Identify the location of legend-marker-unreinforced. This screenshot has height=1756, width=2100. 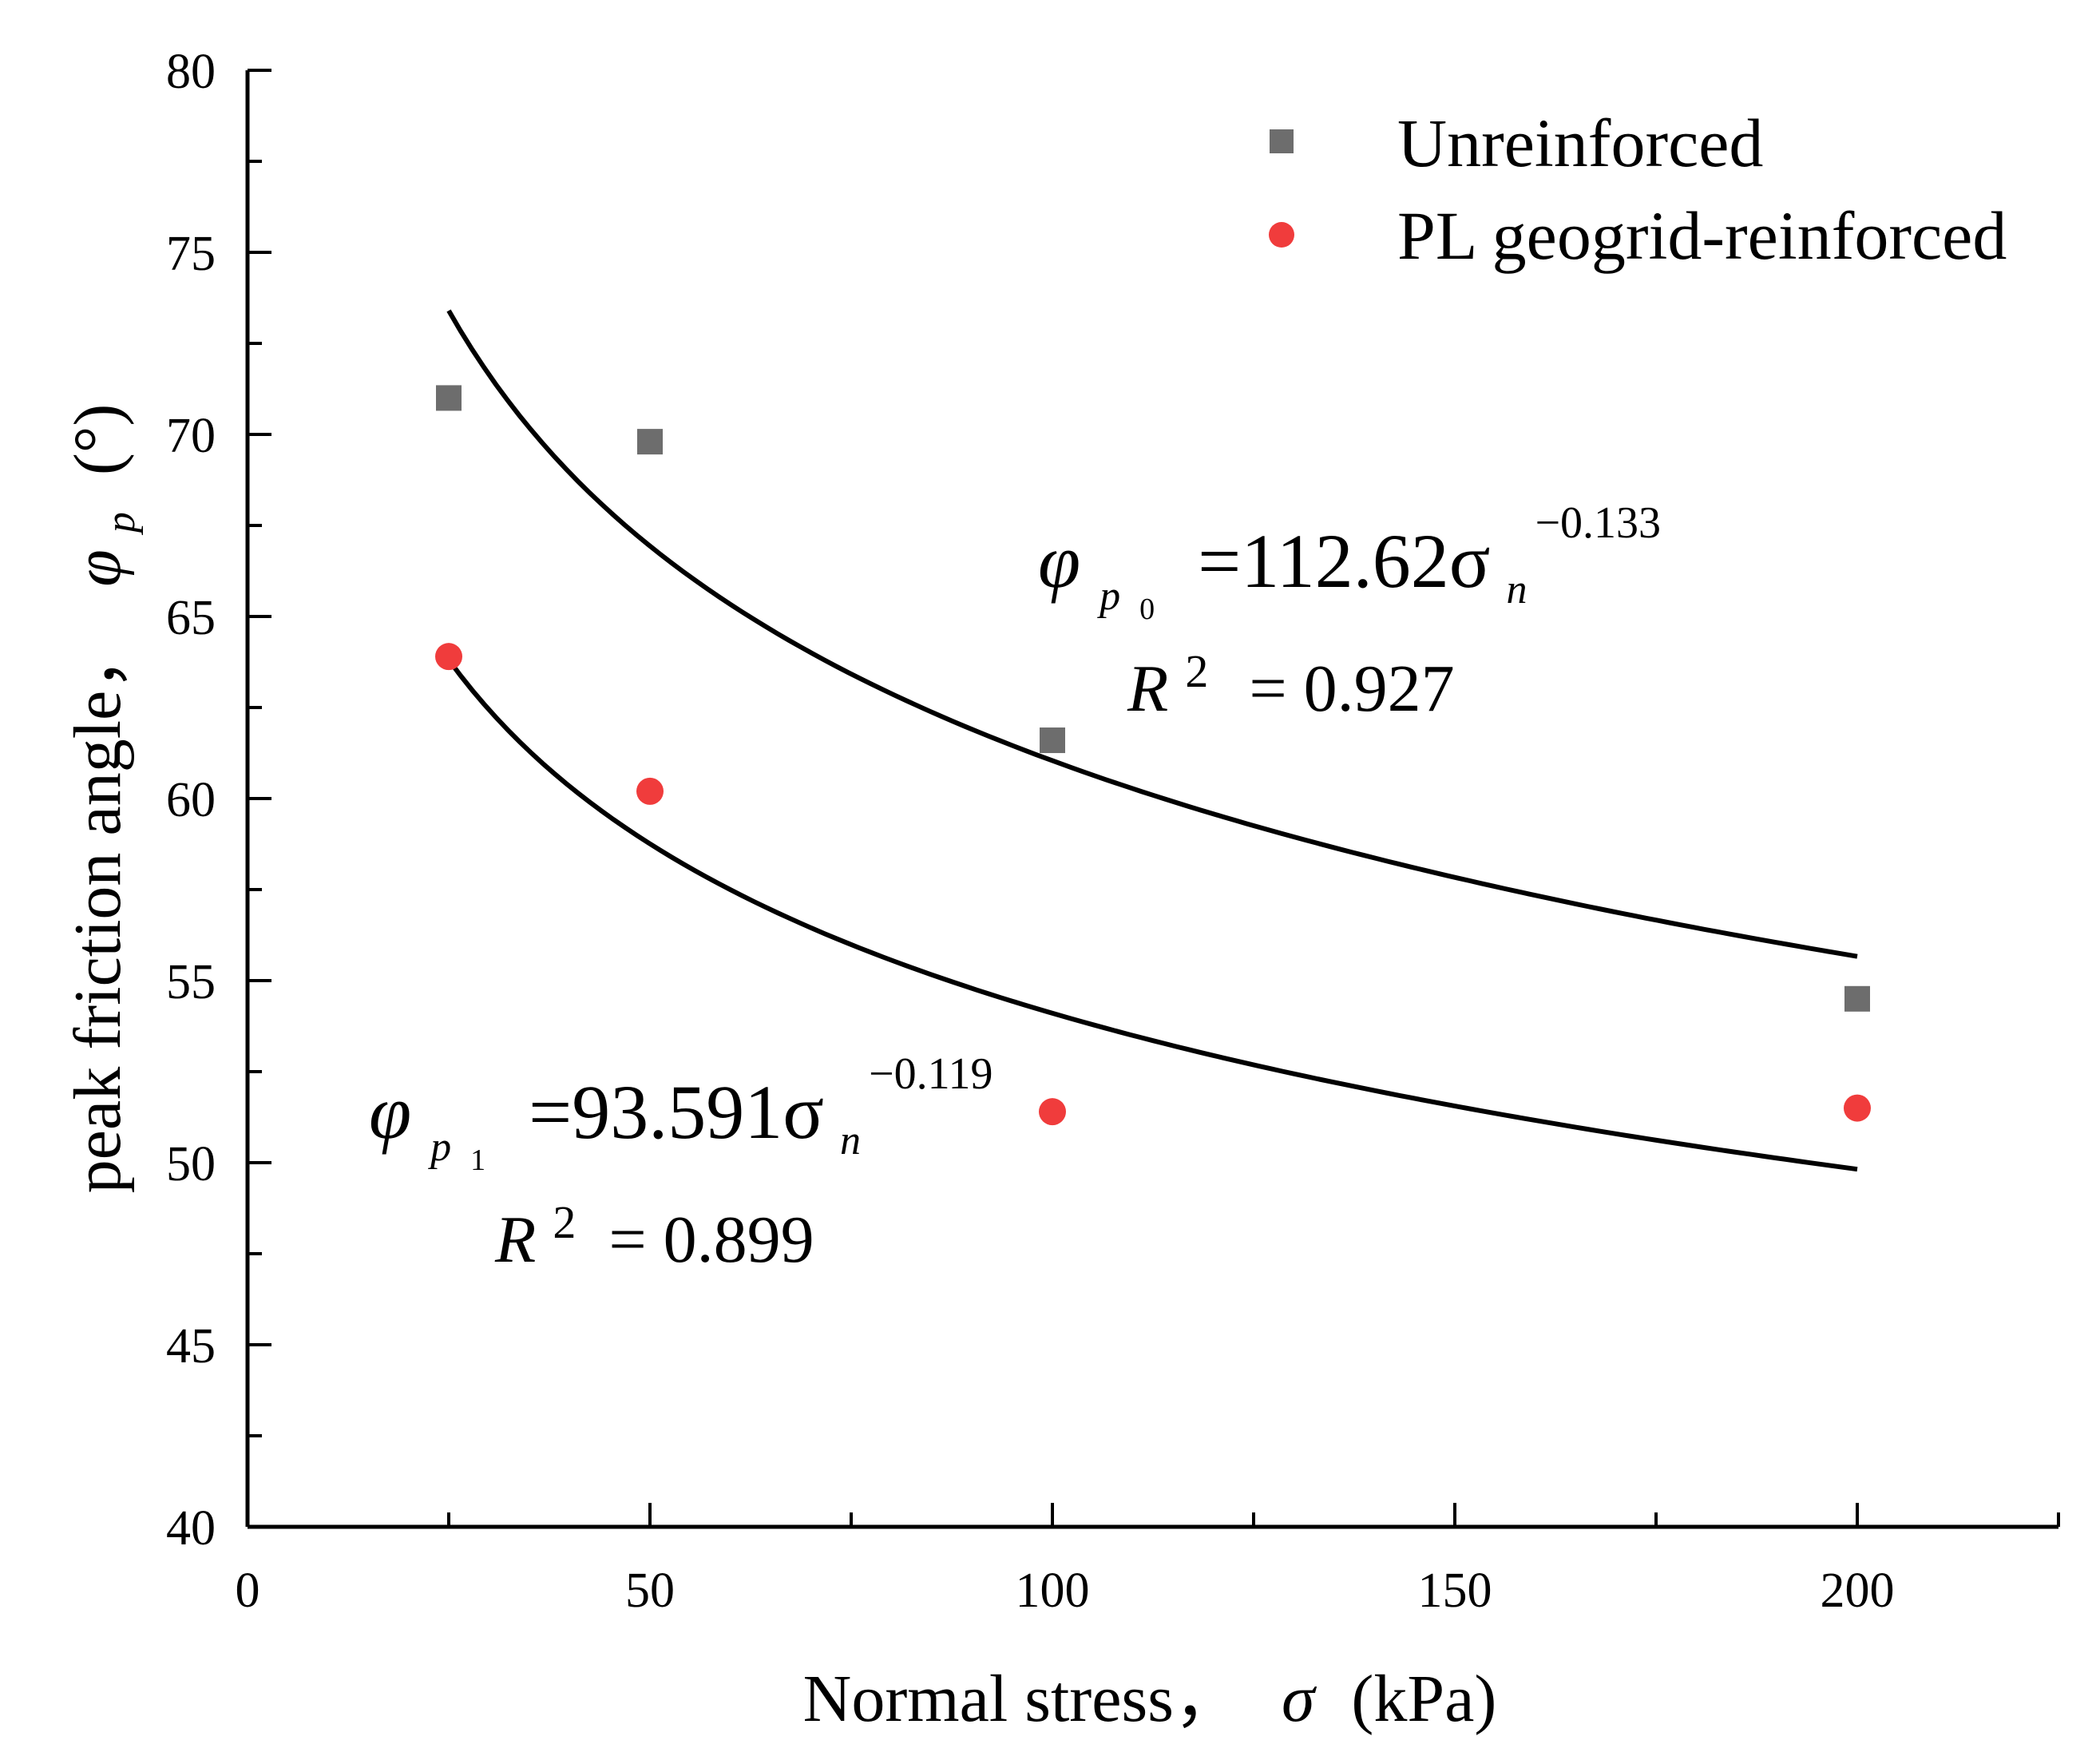
(1282, 141).